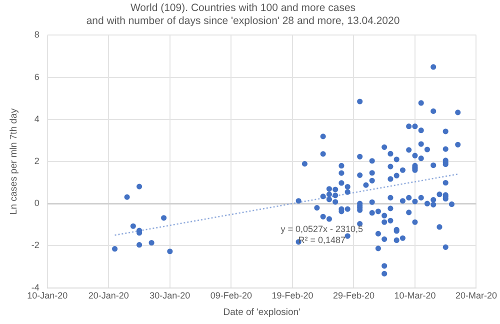  Describe the element at coordinates (415, 295) in the screenshot. I see `x-tick-label: 10-Mar-20` at that location.